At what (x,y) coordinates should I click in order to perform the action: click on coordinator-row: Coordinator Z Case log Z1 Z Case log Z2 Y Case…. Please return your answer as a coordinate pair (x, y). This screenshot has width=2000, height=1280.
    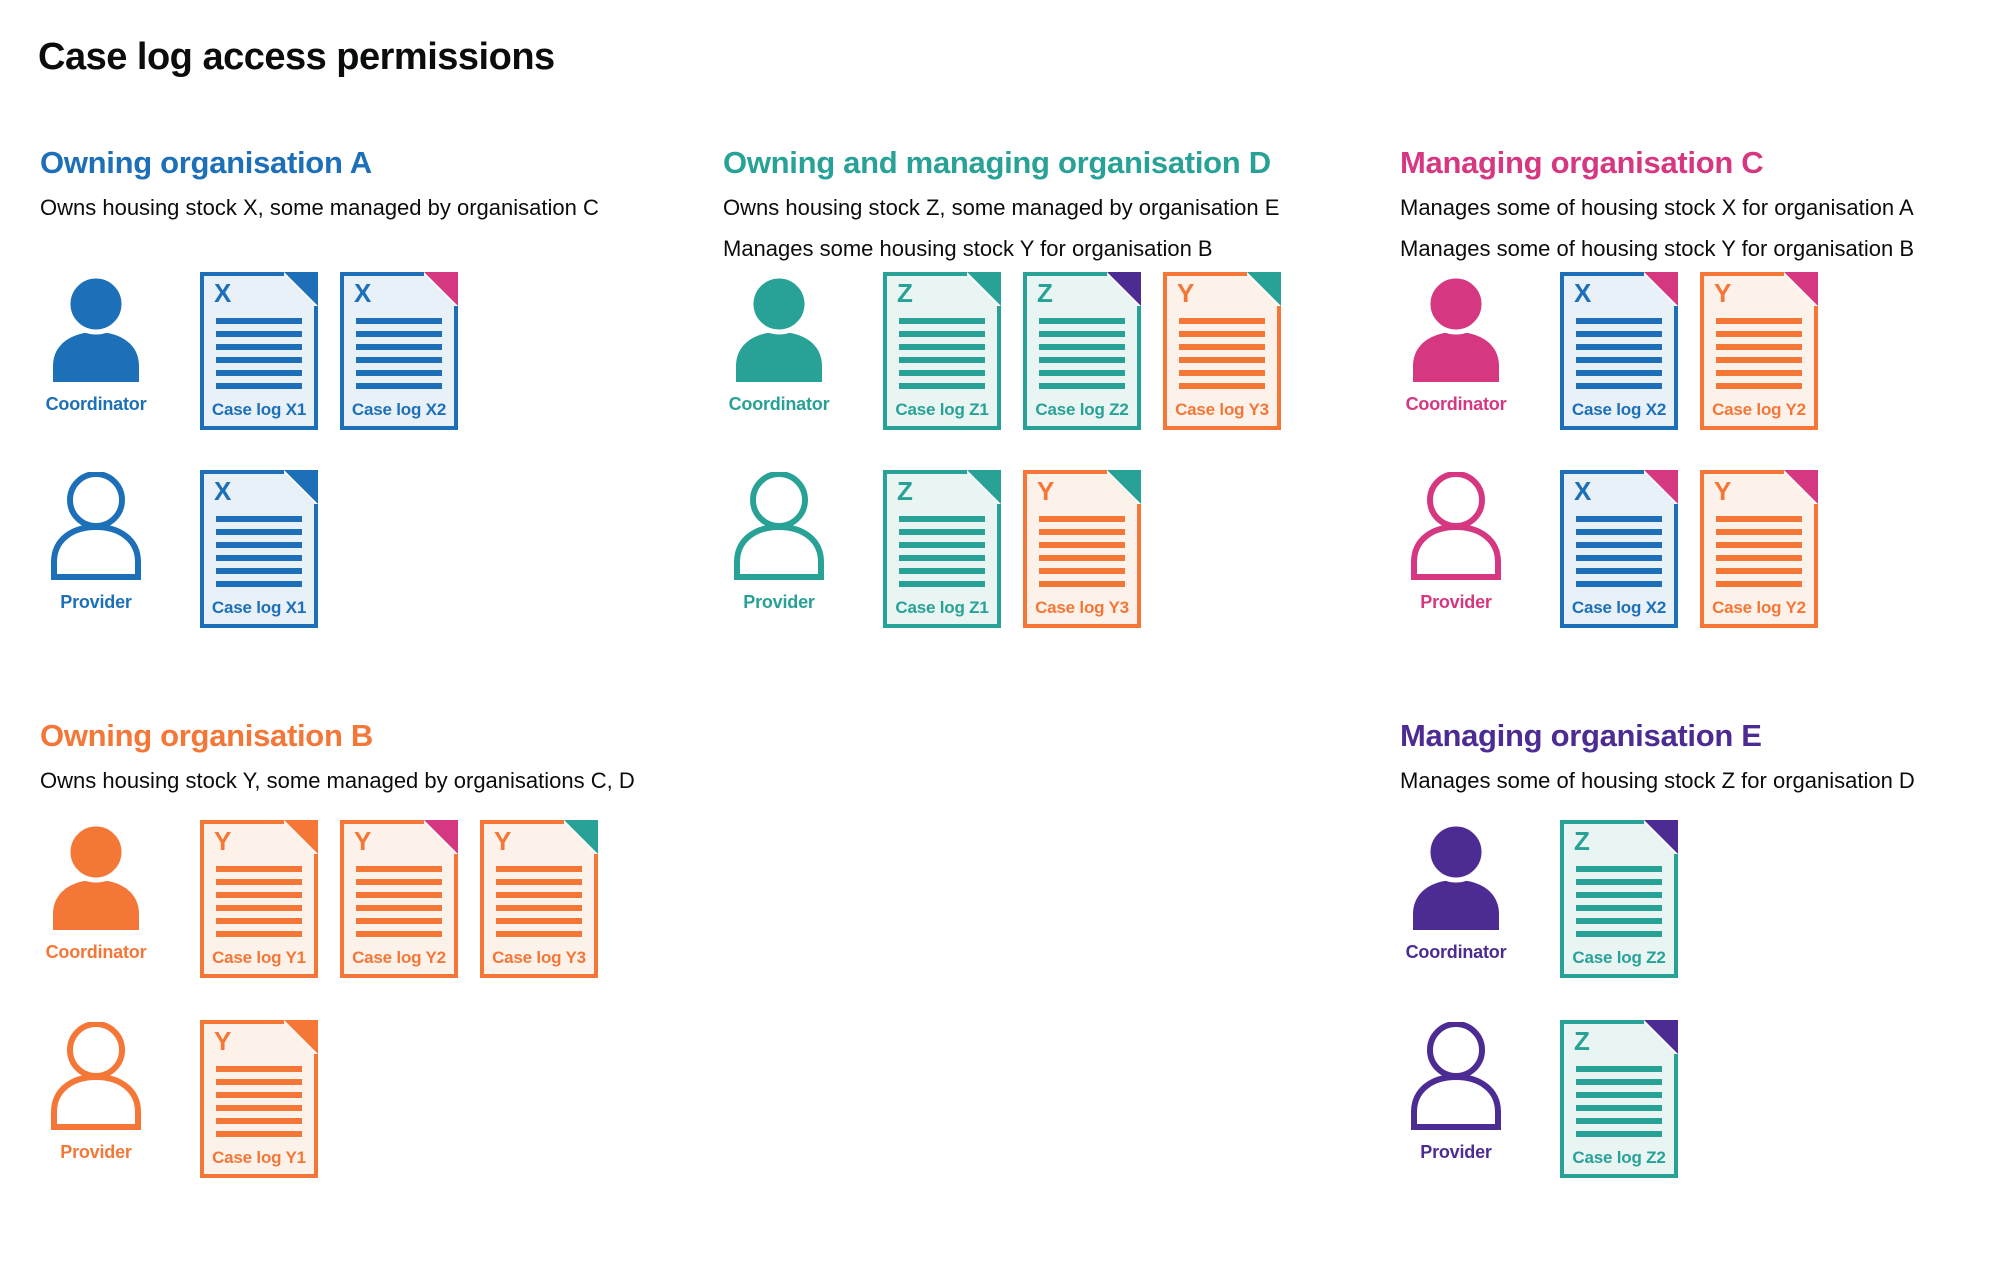
    Looking at the image, I should click on (1002, 351).